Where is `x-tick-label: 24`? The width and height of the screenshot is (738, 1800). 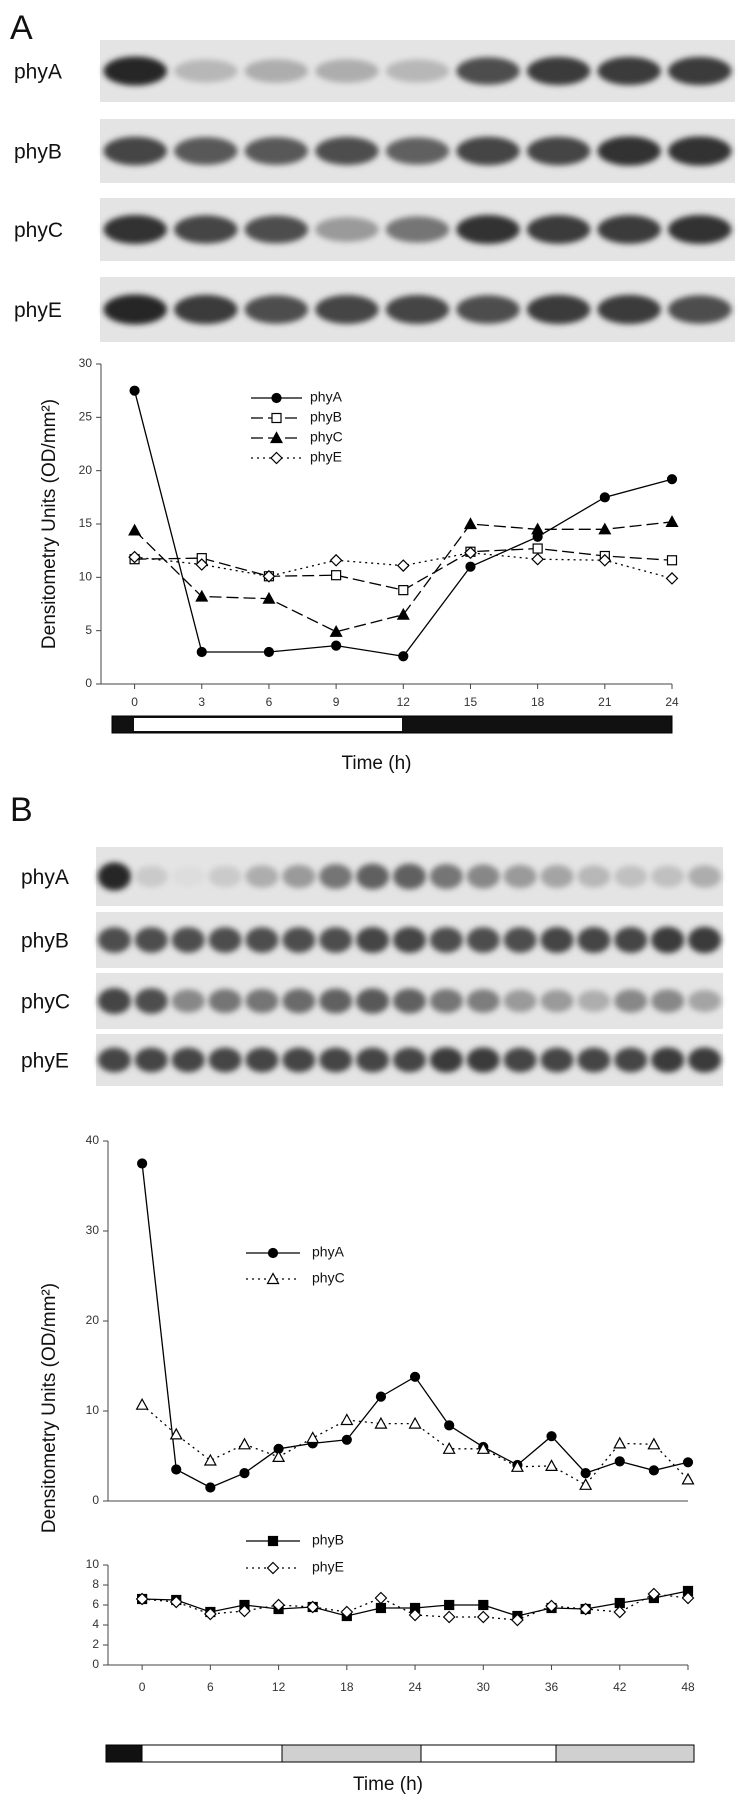
x-tick-label: 24 is located at coordinates (672, 702).